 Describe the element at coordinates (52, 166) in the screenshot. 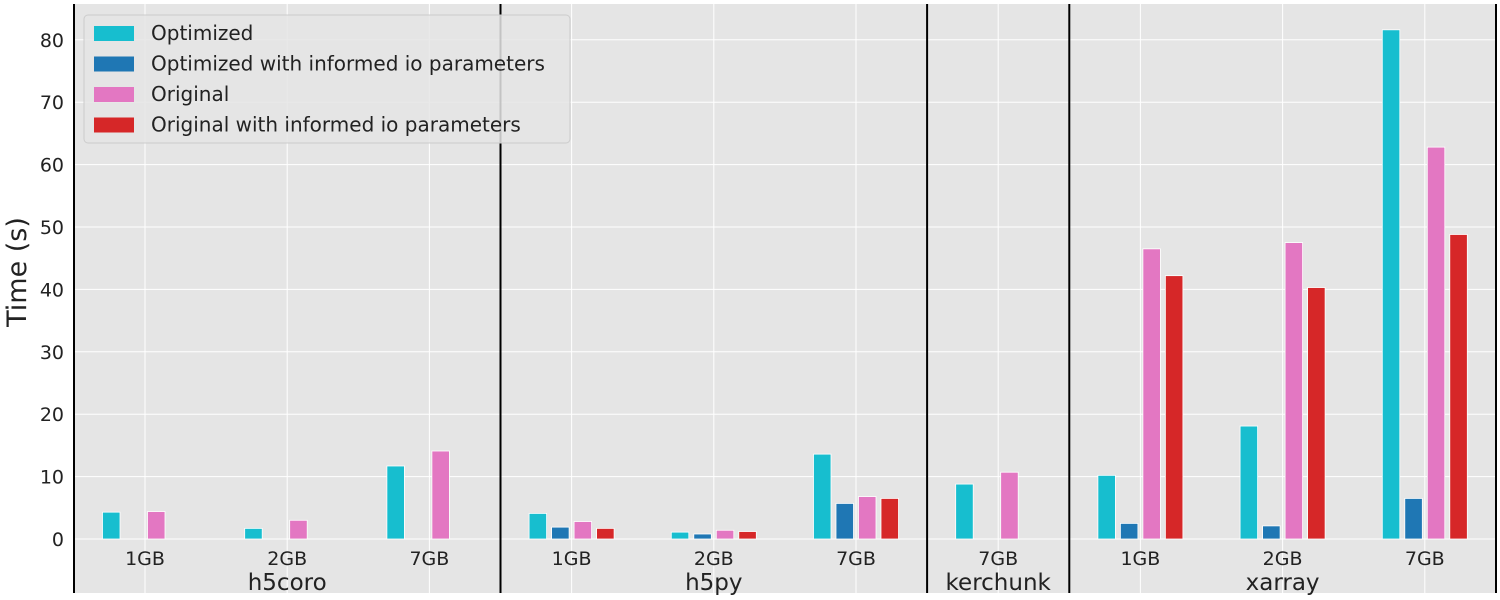

I see `y-tick-label: 60` at that location.